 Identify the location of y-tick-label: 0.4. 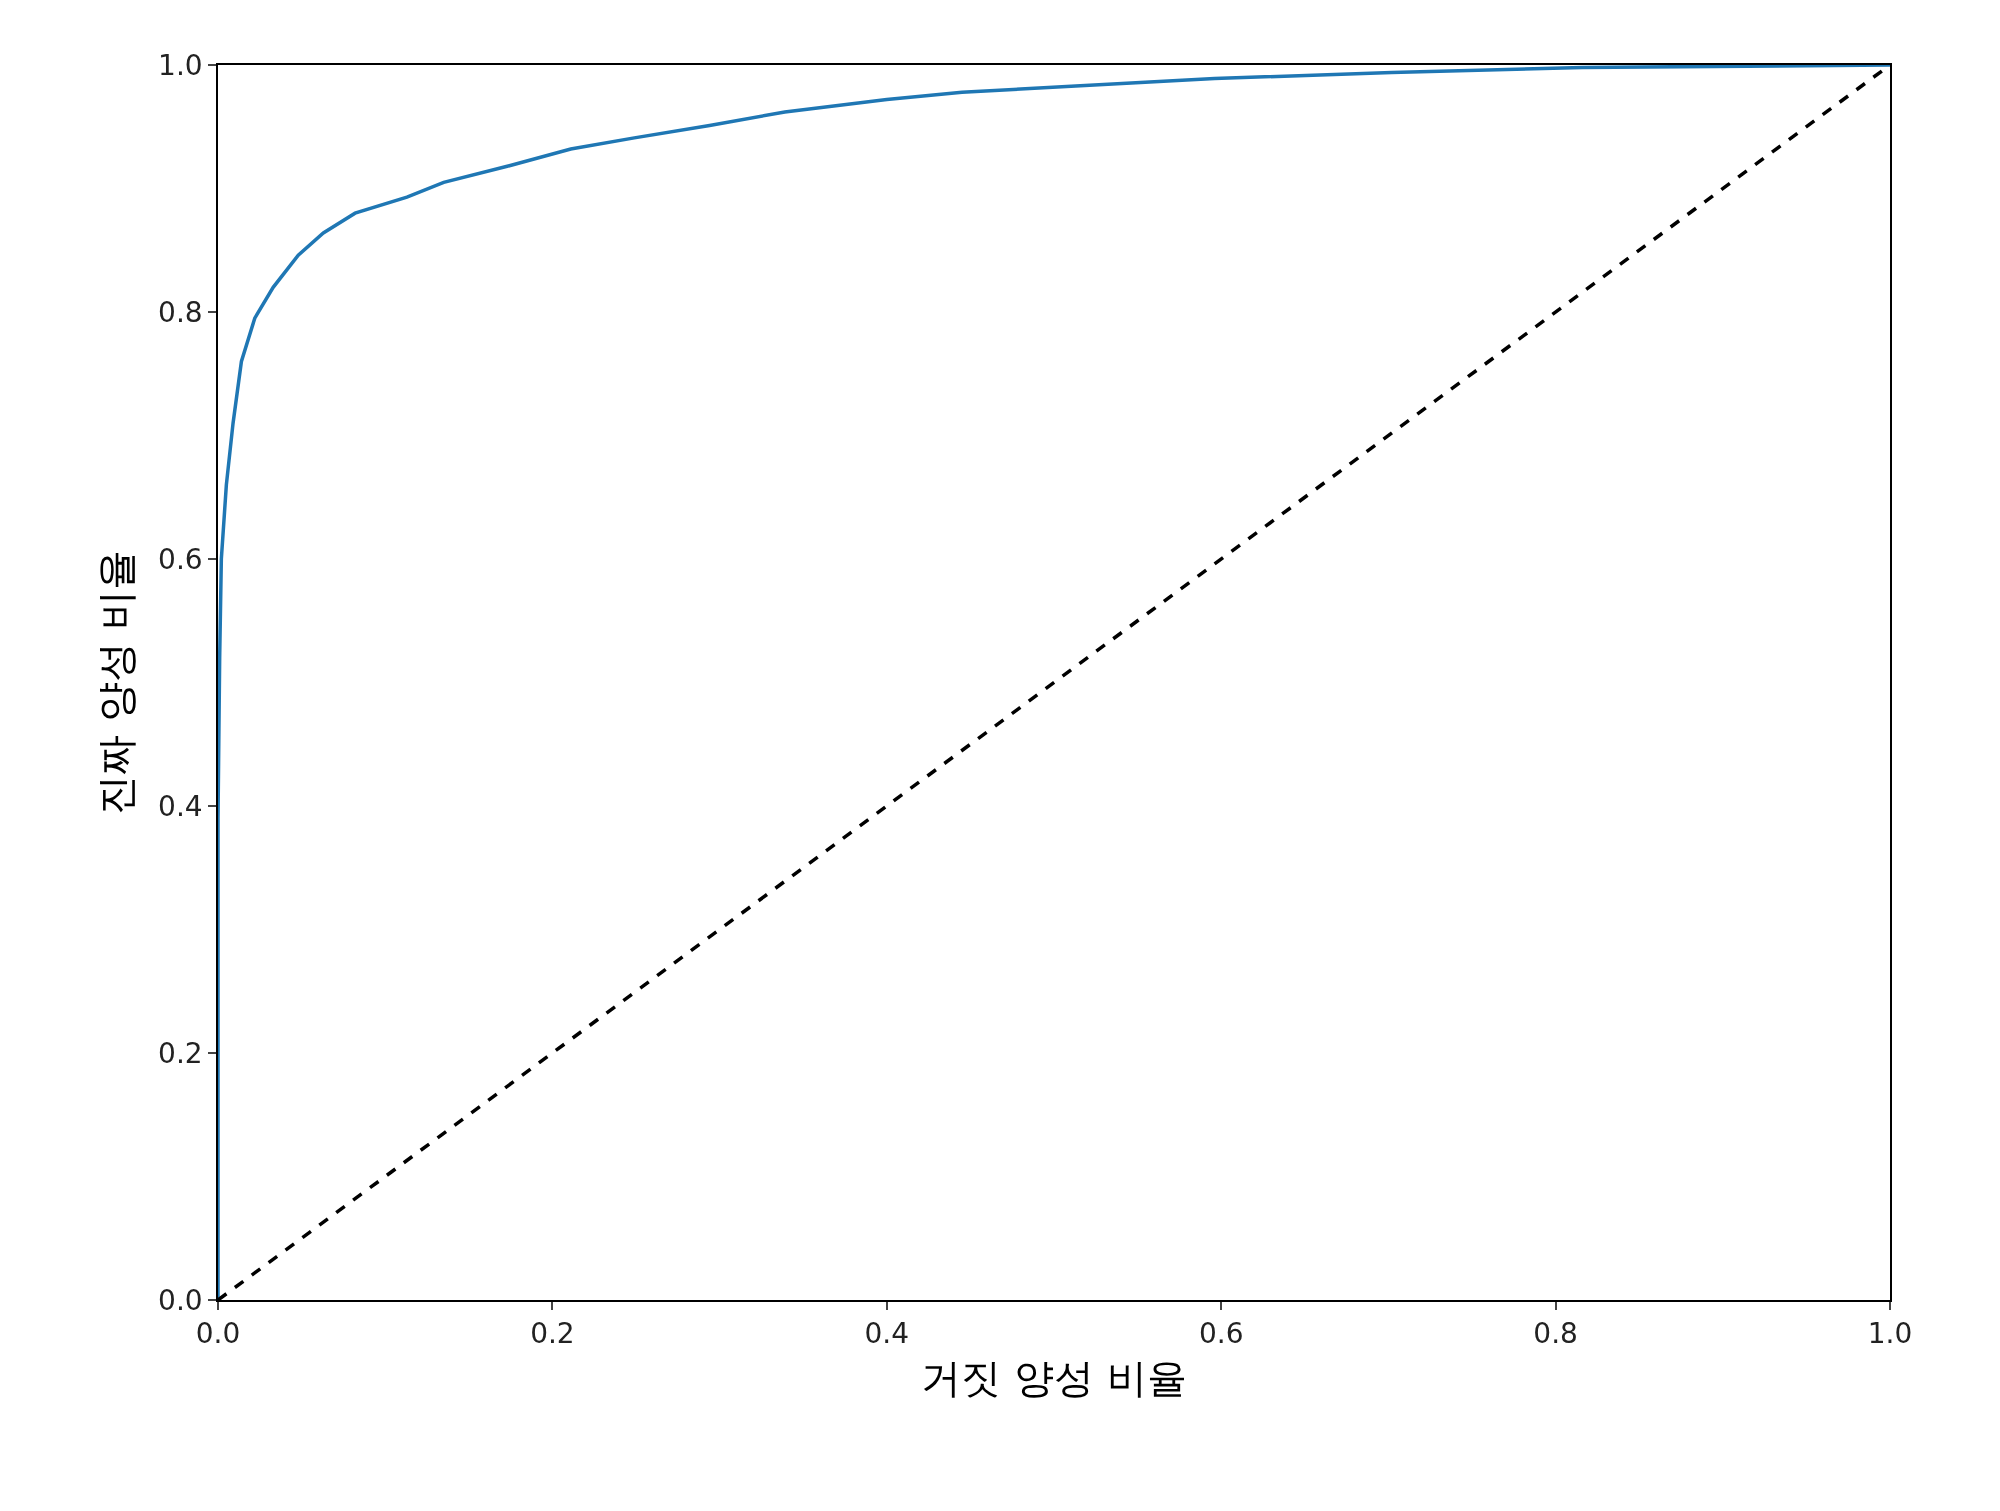
(180, 806).